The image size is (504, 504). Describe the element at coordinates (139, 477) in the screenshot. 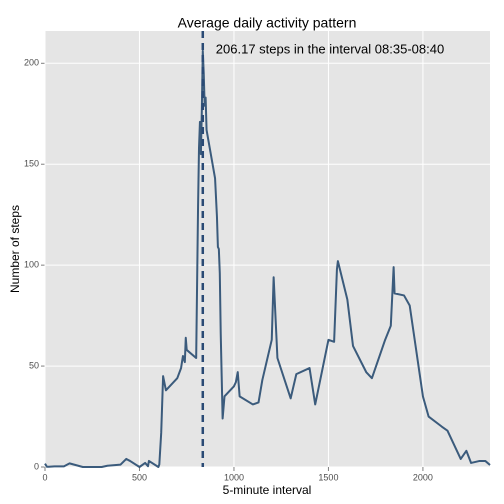

I see `x-tick-label: 500` at that location.